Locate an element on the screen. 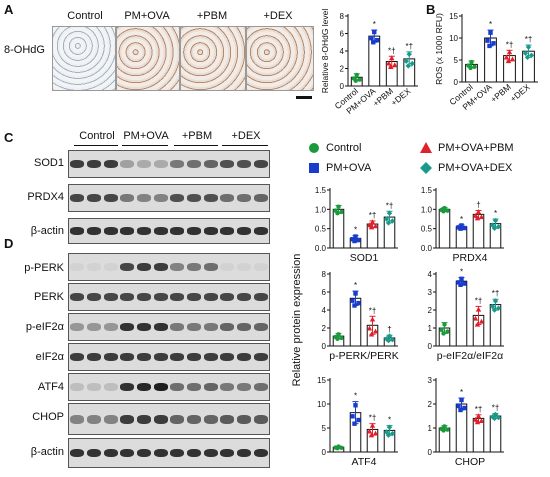 The height and width of the screenshot is (477, 550). blot-p-perk is located at coordinates (169, 267).